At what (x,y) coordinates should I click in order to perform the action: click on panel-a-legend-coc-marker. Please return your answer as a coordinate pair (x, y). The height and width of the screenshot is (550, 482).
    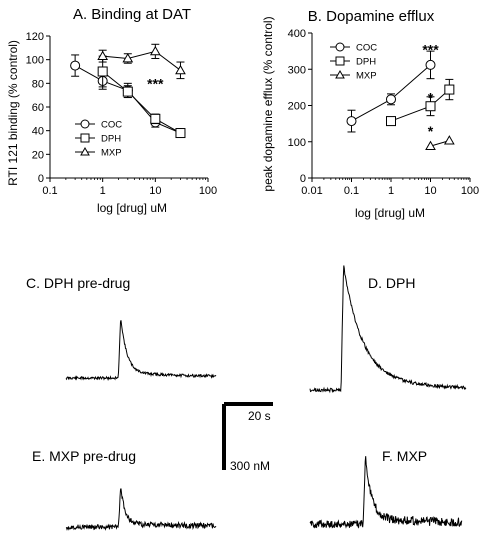
    Looking at the image, I should click on (85, 124).